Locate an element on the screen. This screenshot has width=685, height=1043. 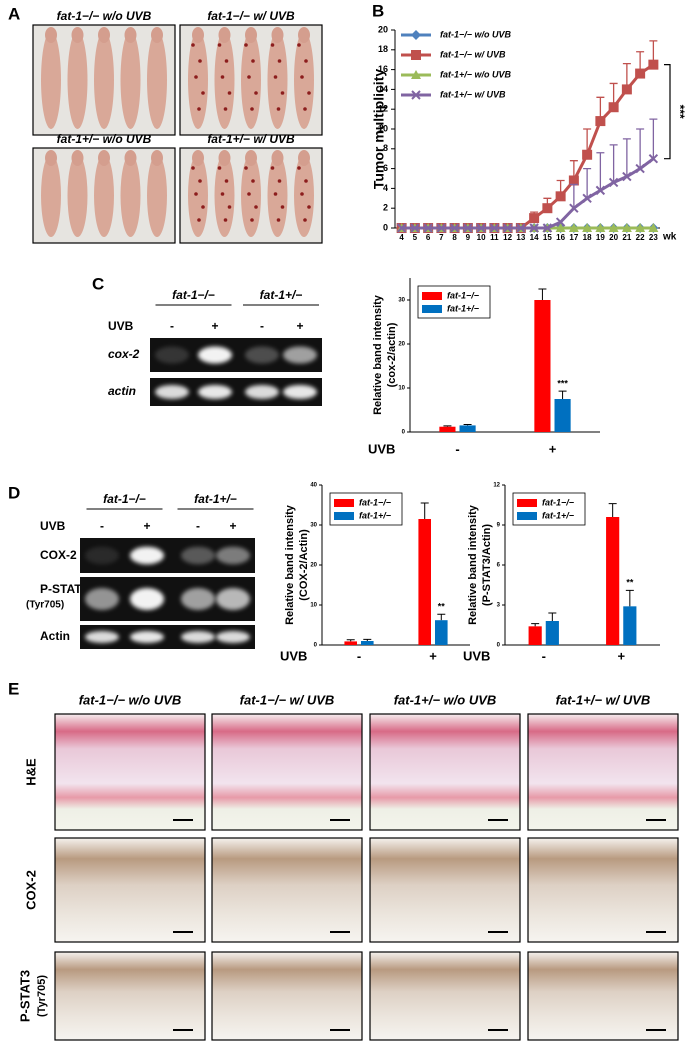
y-tick-label: 0 is located at coordinates (385, 227).